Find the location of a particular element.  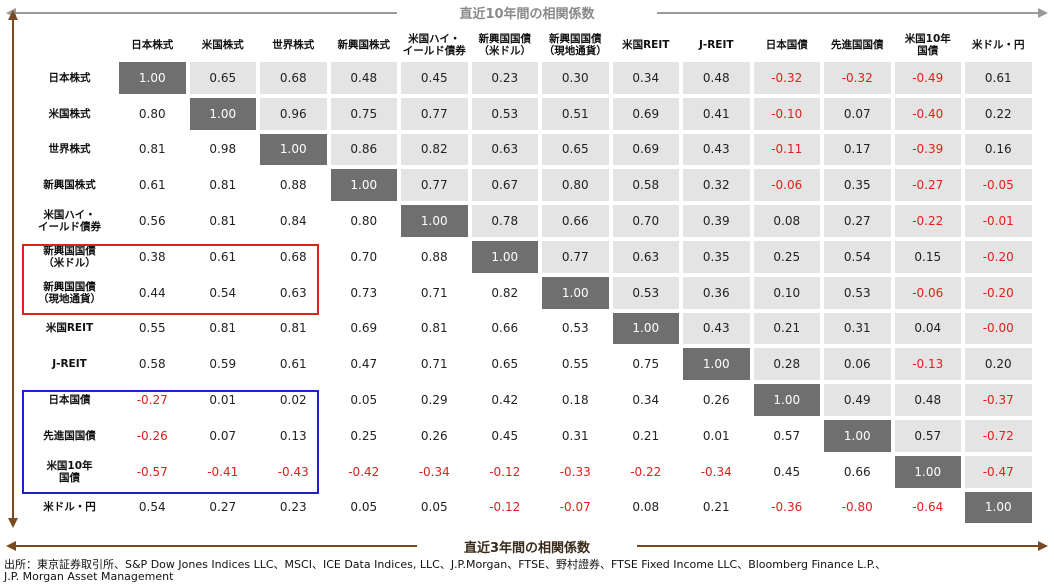

table-cell: 0.63 is located at coordinates (293, 292).